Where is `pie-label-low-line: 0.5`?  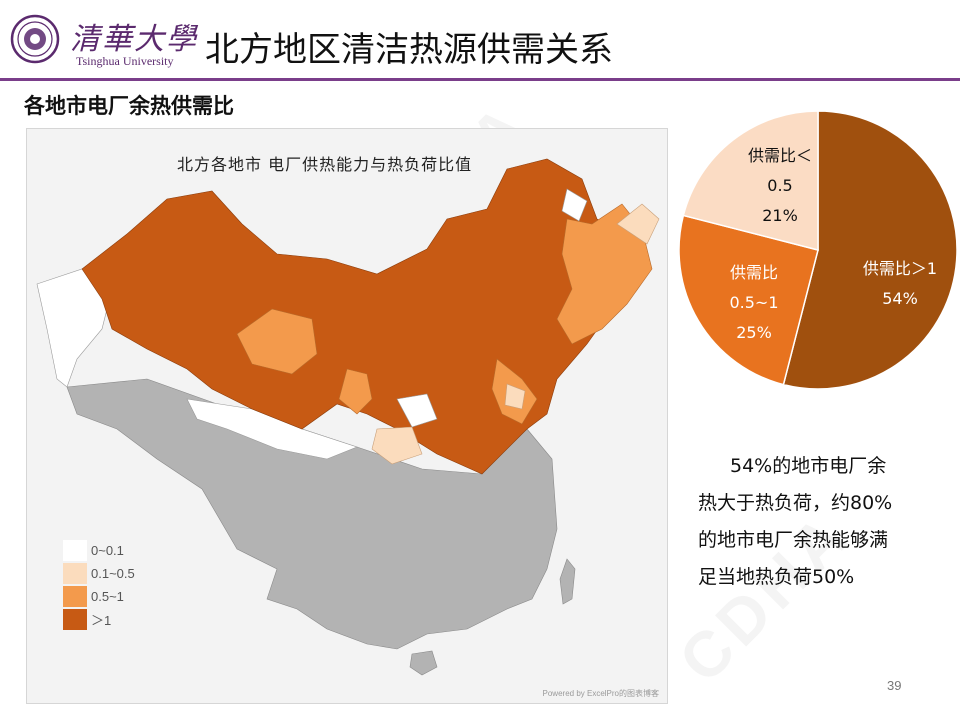 pie-label-low-line: 0.5 is located at coordinates (780, 185).